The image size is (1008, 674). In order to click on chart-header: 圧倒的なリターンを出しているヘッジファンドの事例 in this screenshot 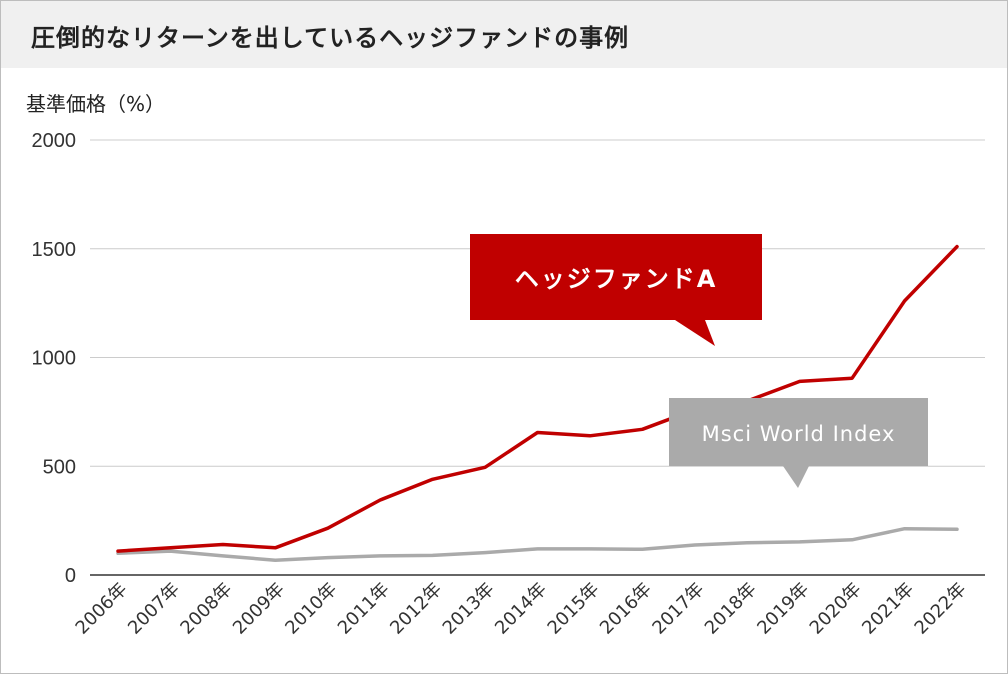, I will do `click(504, 34)`.